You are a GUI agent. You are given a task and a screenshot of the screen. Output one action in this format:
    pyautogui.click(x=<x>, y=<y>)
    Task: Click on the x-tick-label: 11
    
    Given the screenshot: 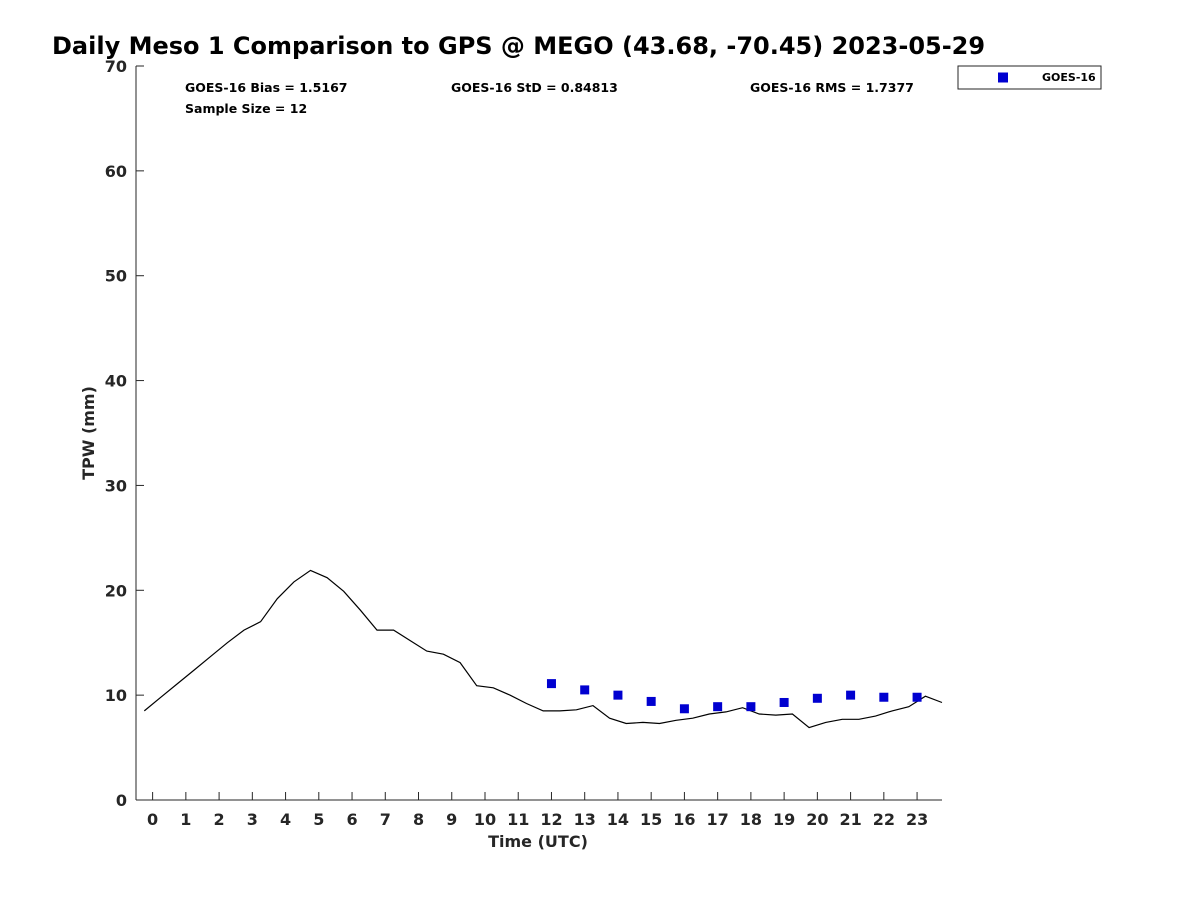 What is the action you would take?
    pyautogui.click(x=518, y=819)
    